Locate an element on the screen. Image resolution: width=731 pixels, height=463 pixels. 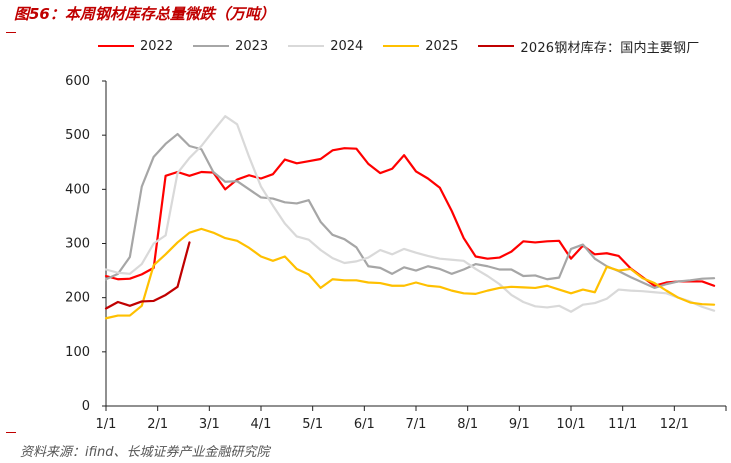
legend-item-2022: 2022 is located at coordinates (135, 46).